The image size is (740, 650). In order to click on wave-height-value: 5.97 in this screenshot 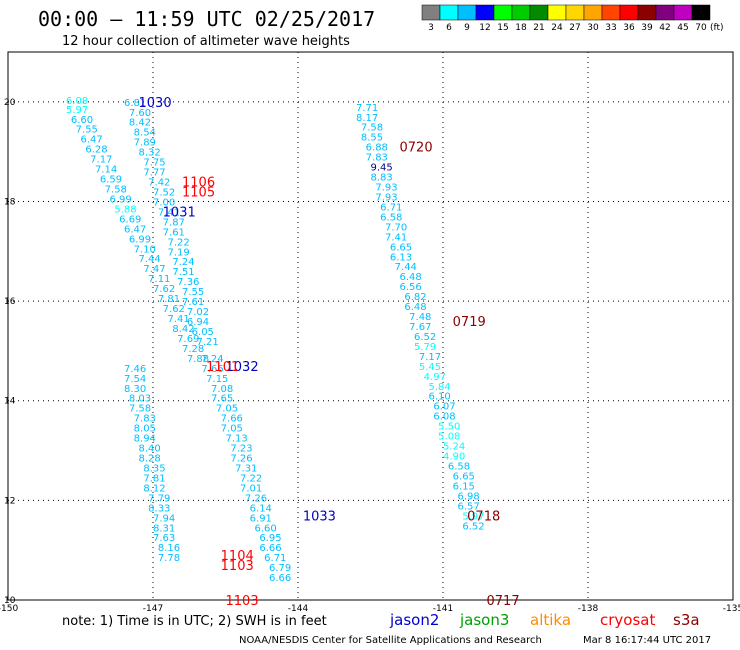, I will do `click(77, 110)`.